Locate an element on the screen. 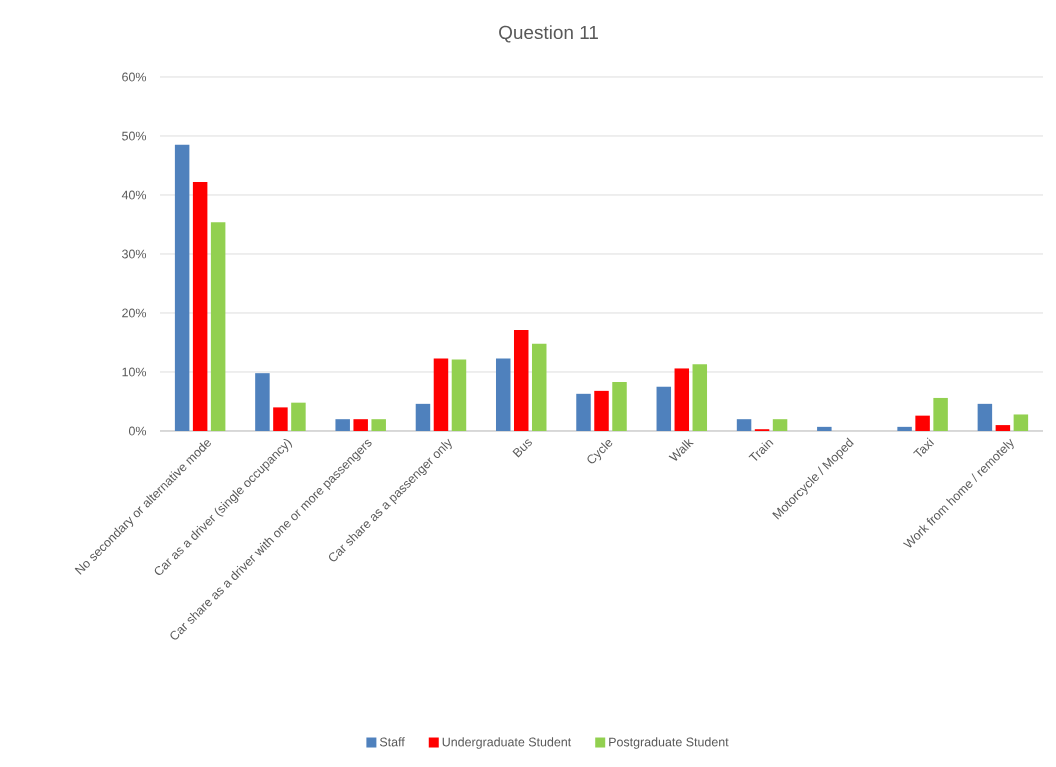 The width and height of the screenshot is (1056, 767). y-tick-label: 10% is located at coordinates (134, 372).